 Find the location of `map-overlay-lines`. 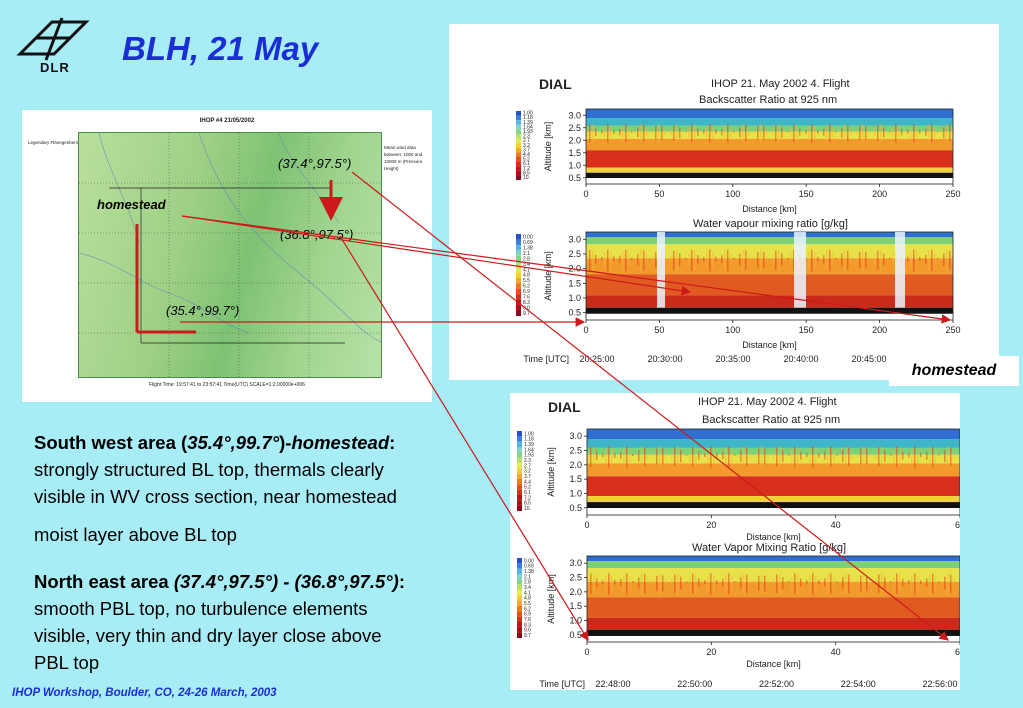

map-overlay-lines is located at coordinates (230, 255).